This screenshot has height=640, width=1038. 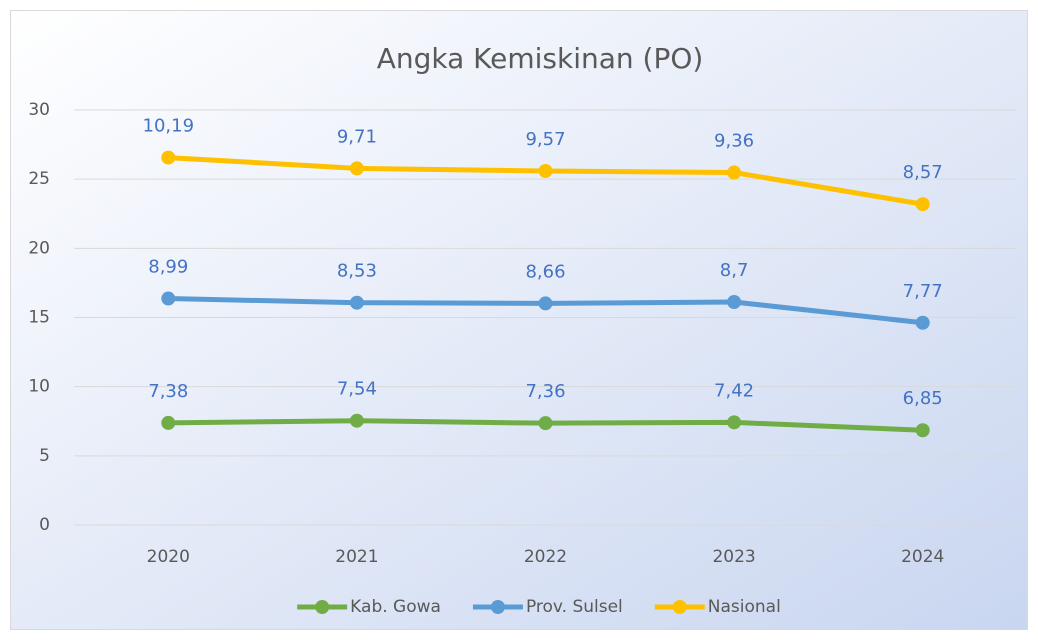 I want to click on legend-item: Kab. Gowa, so click(x=369, y=607).